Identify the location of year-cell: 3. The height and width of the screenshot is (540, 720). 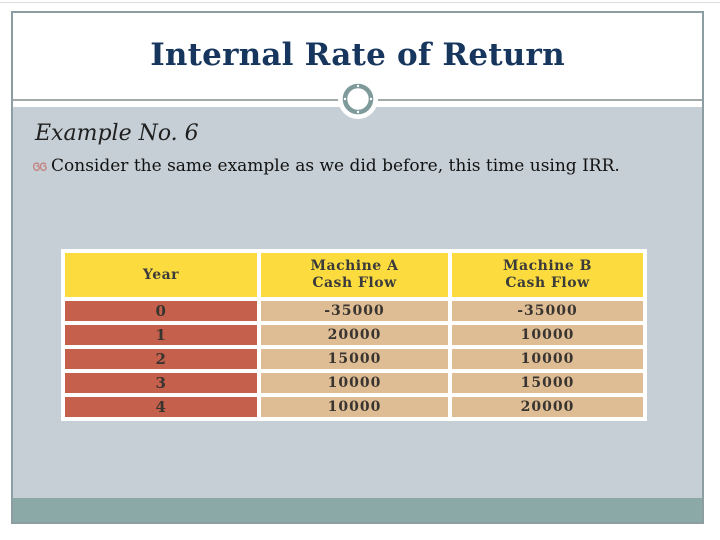
(161, 383).